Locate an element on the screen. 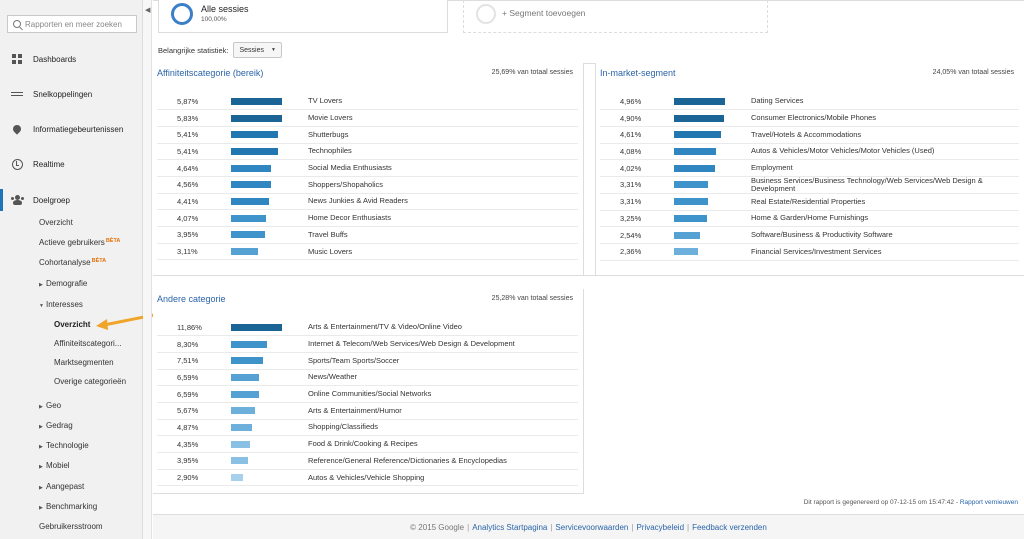 This screenshot has height=539, width=1024. table-row: 3,25% Home & Garden/Home Furnishings is located at coordinates (809, 219).